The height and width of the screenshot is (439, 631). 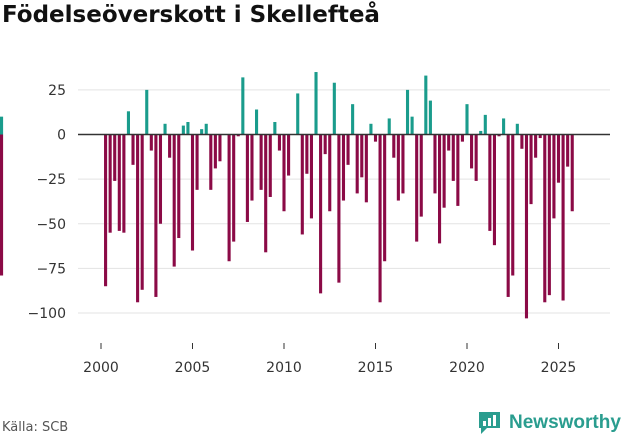 I want to click on x-axis-ticks: 2000 2005 2010 2015 2020 2025, so click(x=329, y=359).